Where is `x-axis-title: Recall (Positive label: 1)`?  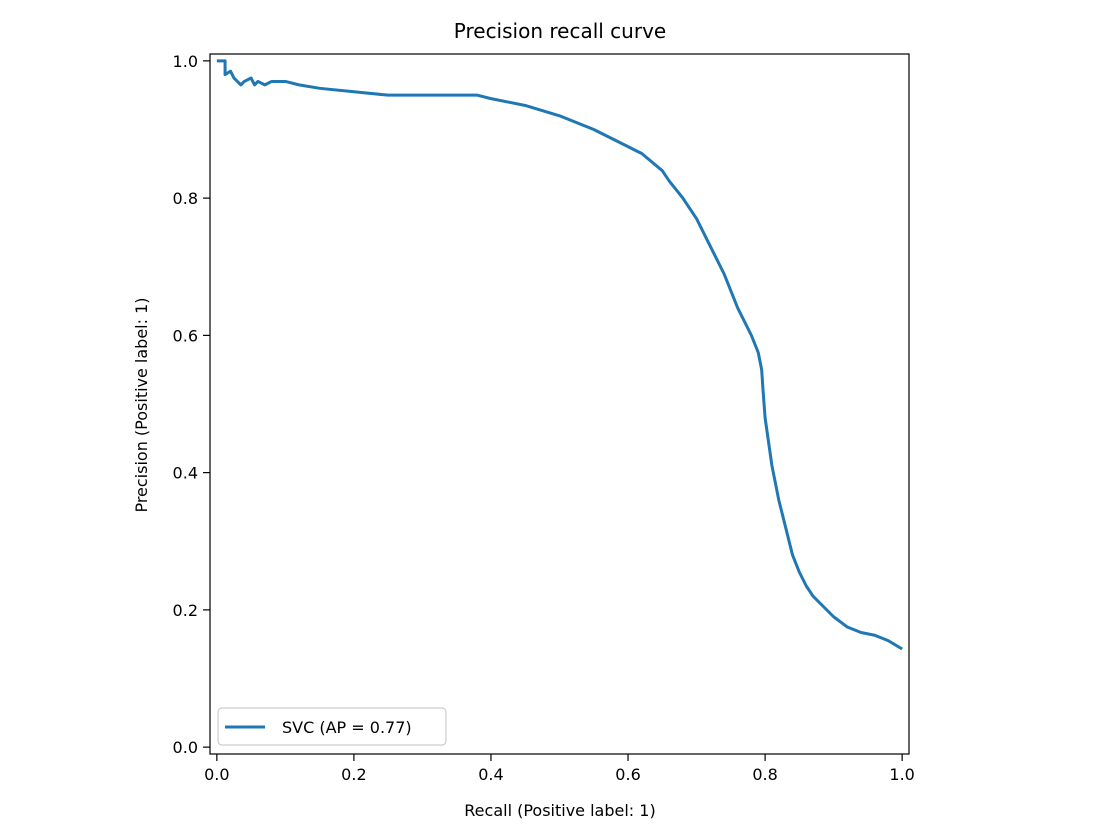 x-axis-title: Recall (Positive label: 1) is located at coordinates (559, 810).